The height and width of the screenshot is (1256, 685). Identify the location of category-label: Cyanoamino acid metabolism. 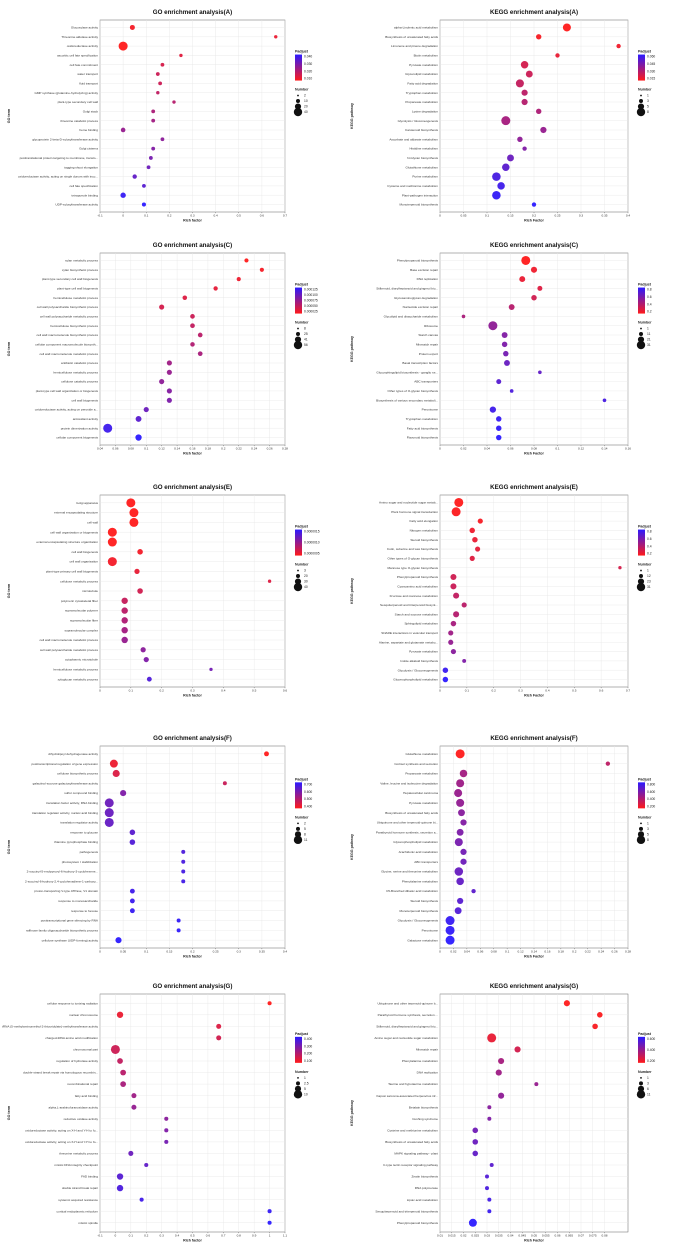
(417, 586).